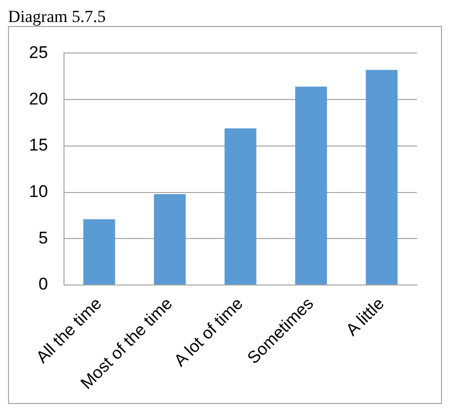  Describe the element at coordinates (38, 192) in the screenshot. I see `y-tick-label: 10` at that location.